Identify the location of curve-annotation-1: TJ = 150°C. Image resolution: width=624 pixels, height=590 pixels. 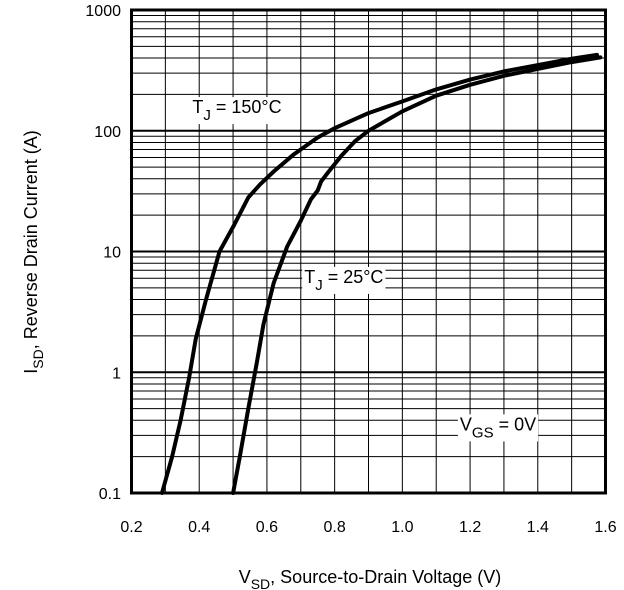
(237, 111).